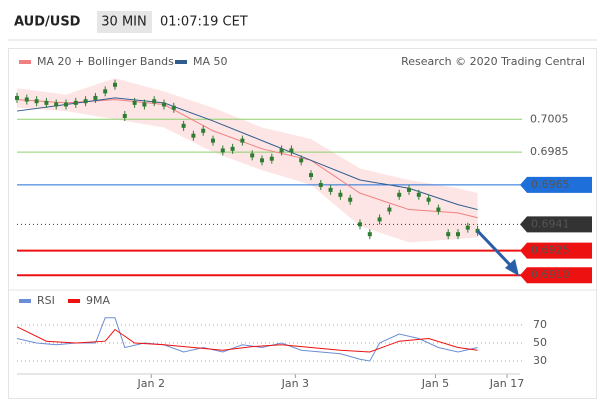  I want to click on x-tick-label: Jan 5, so click(435, 383).